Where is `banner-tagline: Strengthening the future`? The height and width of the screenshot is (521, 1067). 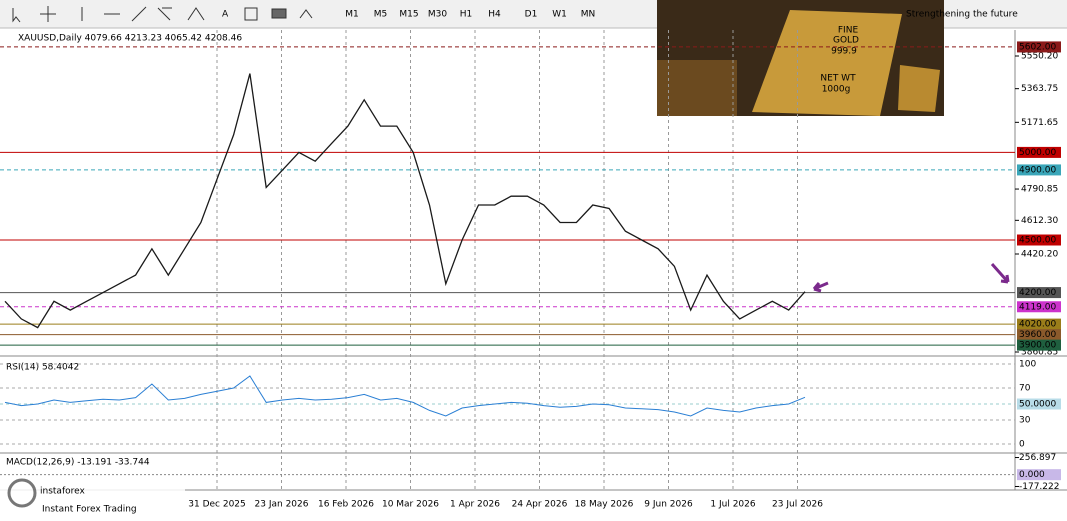
banner-tagline: Strengthening the future is located at coordinates (962, 15).